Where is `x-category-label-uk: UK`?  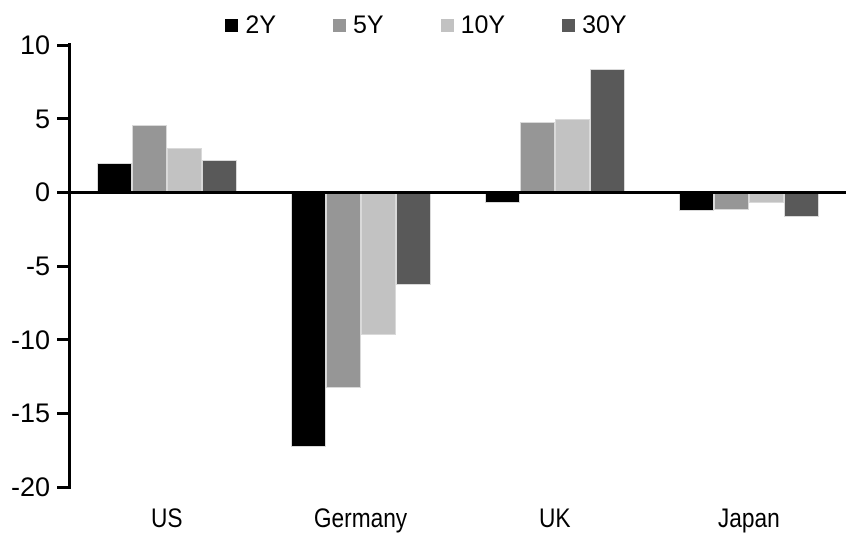 x-category-label-uk: UK is located at coordinates (555, 518).